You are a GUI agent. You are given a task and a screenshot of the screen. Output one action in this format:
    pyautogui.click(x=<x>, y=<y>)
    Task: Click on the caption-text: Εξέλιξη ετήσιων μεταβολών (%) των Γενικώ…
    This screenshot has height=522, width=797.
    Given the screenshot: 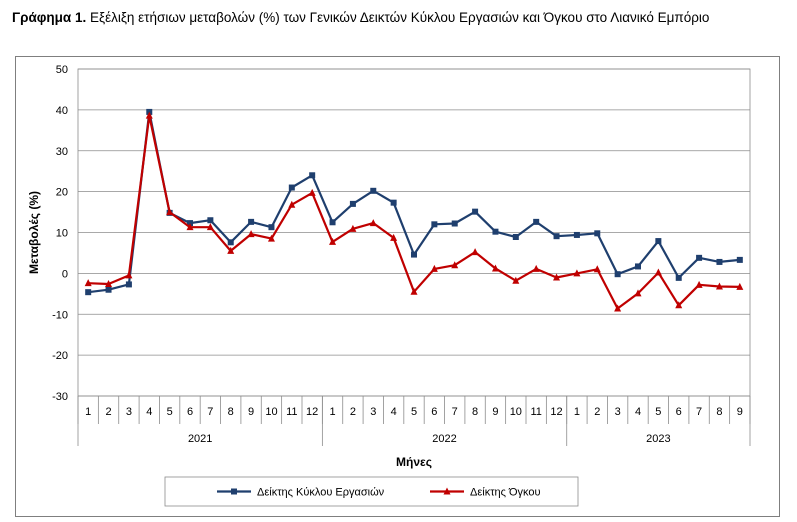 What is the action you would take?
    pyautogui.click(x=400, y=17)
    